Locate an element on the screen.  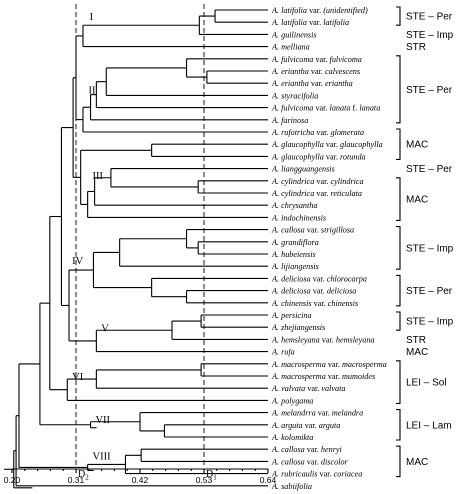
leaf-label: A. hubeiensis is located at coordinates (293, 254).